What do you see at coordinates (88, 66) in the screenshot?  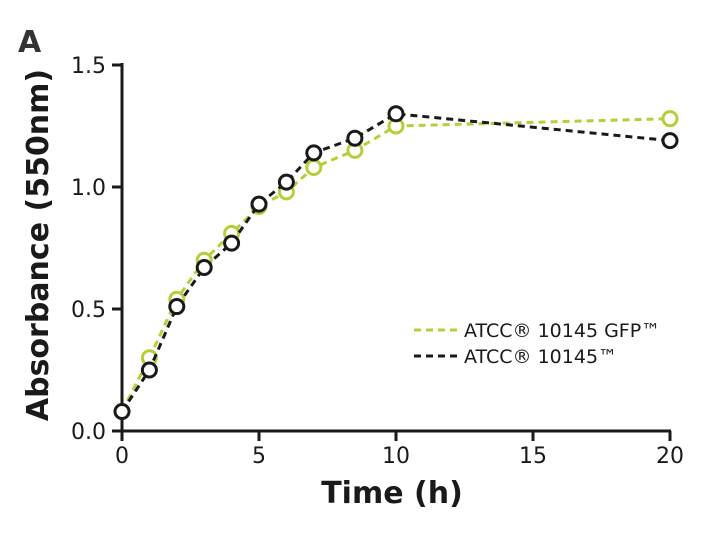 I see `y-tick-label: 1.5` at bounding box center [88, 66].